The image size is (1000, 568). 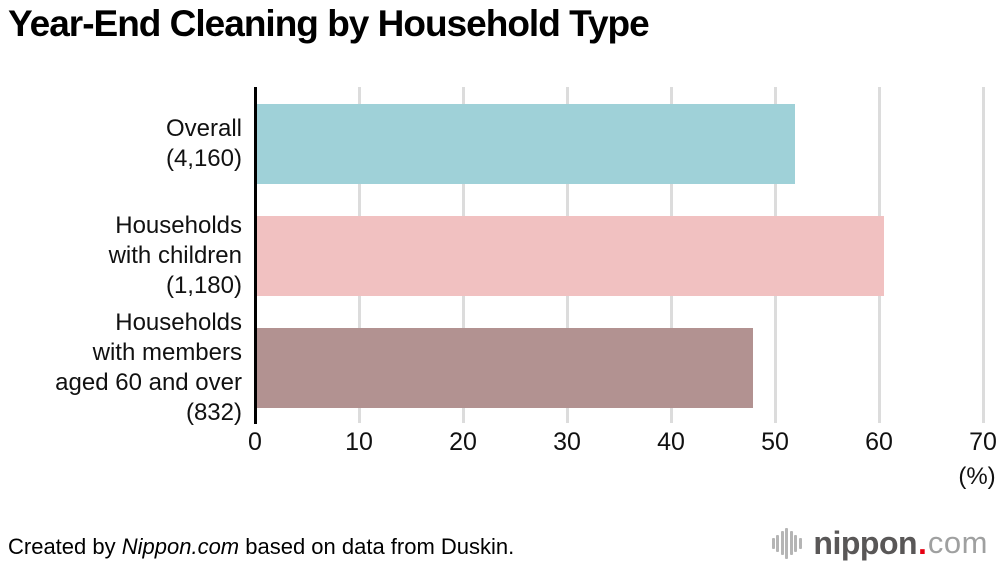 What do you see at coordinates (65, 546) in the screenshot?
I see `credit-prefix: Created by` at bounding box center [65, 546].